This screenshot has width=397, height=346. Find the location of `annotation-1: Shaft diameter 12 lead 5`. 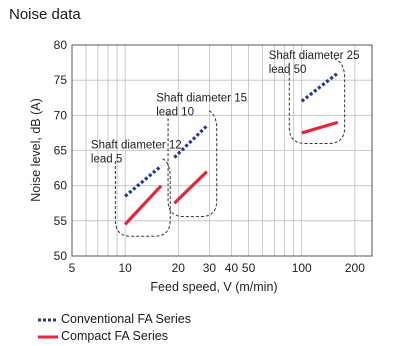

annotation-1: Shaft diameter 12 lead 5 is located at coordinates (136, 152).